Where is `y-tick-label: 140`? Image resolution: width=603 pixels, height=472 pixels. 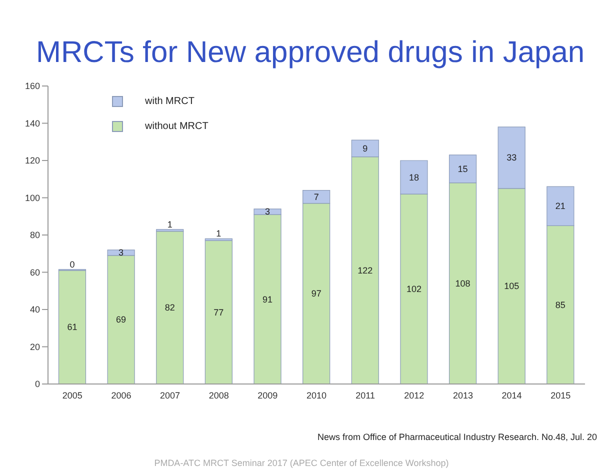 y-tick-label: 140 is located at coordinates (32, 123).